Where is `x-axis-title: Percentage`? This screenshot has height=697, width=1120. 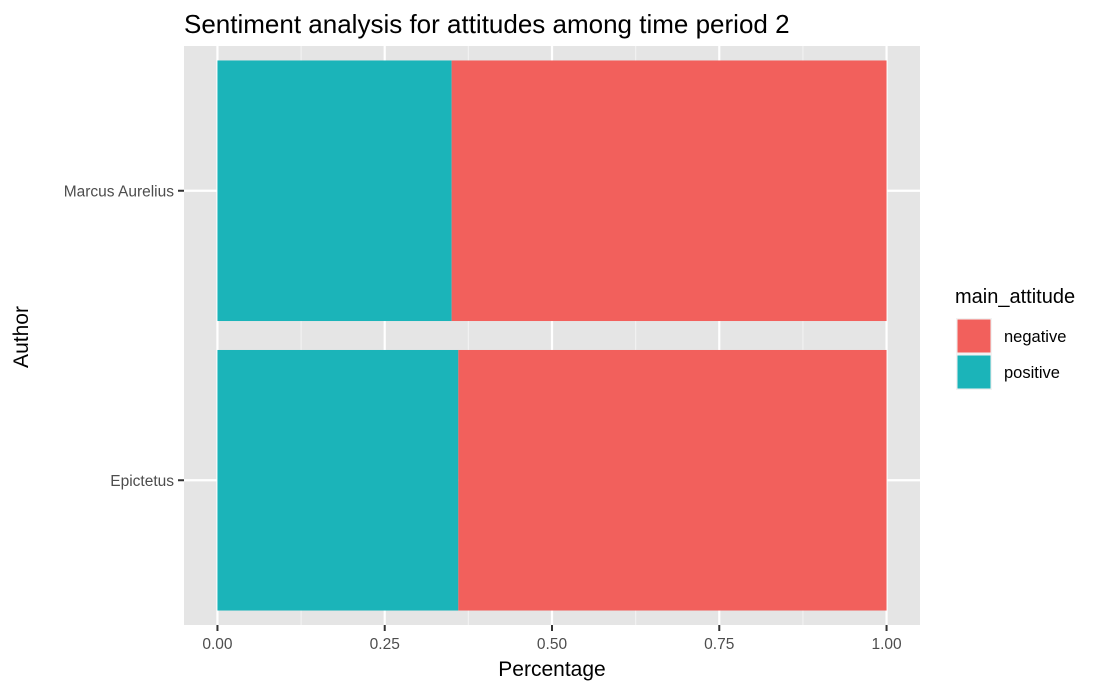
x-axis-title: Percentage is located at coordinates (551, 669).